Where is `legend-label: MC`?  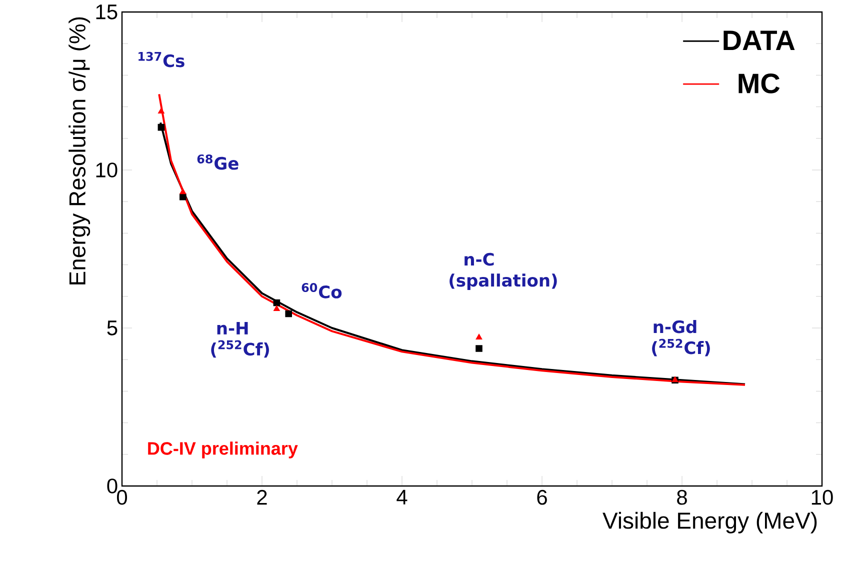
legend-label: MC is located at coordinates (759, 84).